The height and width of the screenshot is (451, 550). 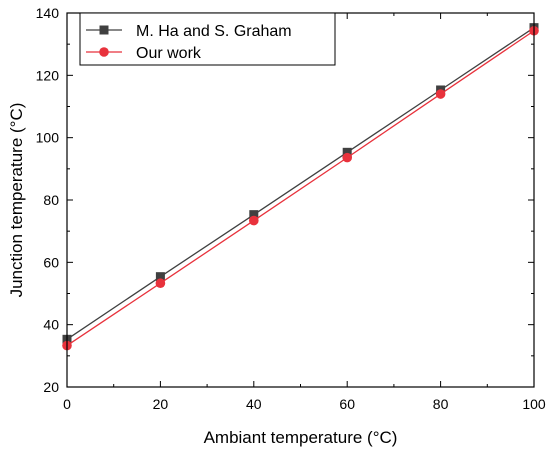 What do you see at coordinates (16, 200) in the screenshot?
I see `y-axis-title: Junction temperature (°C)` at bounding box center [16, 200].